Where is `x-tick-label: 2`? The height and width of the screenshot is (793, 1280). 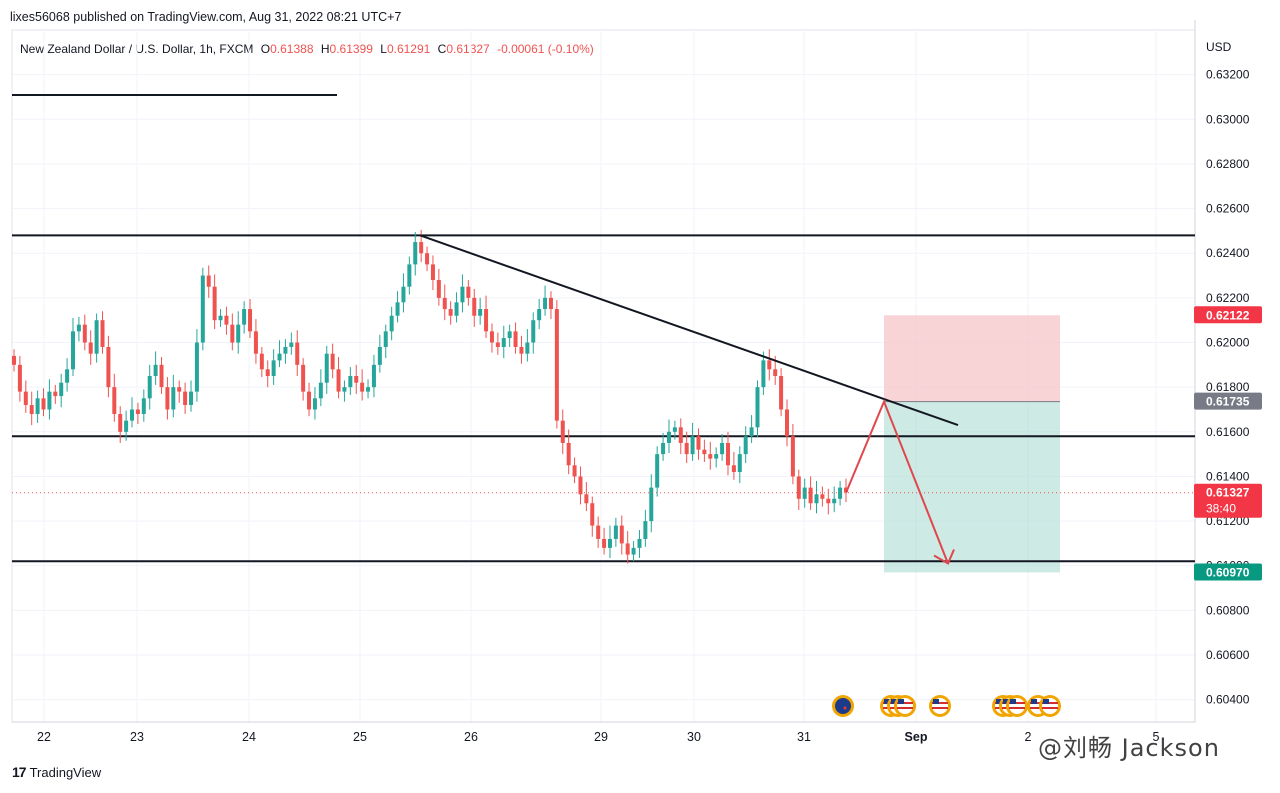
x-tick-label: 2 is located at coordinates (1028, 737).